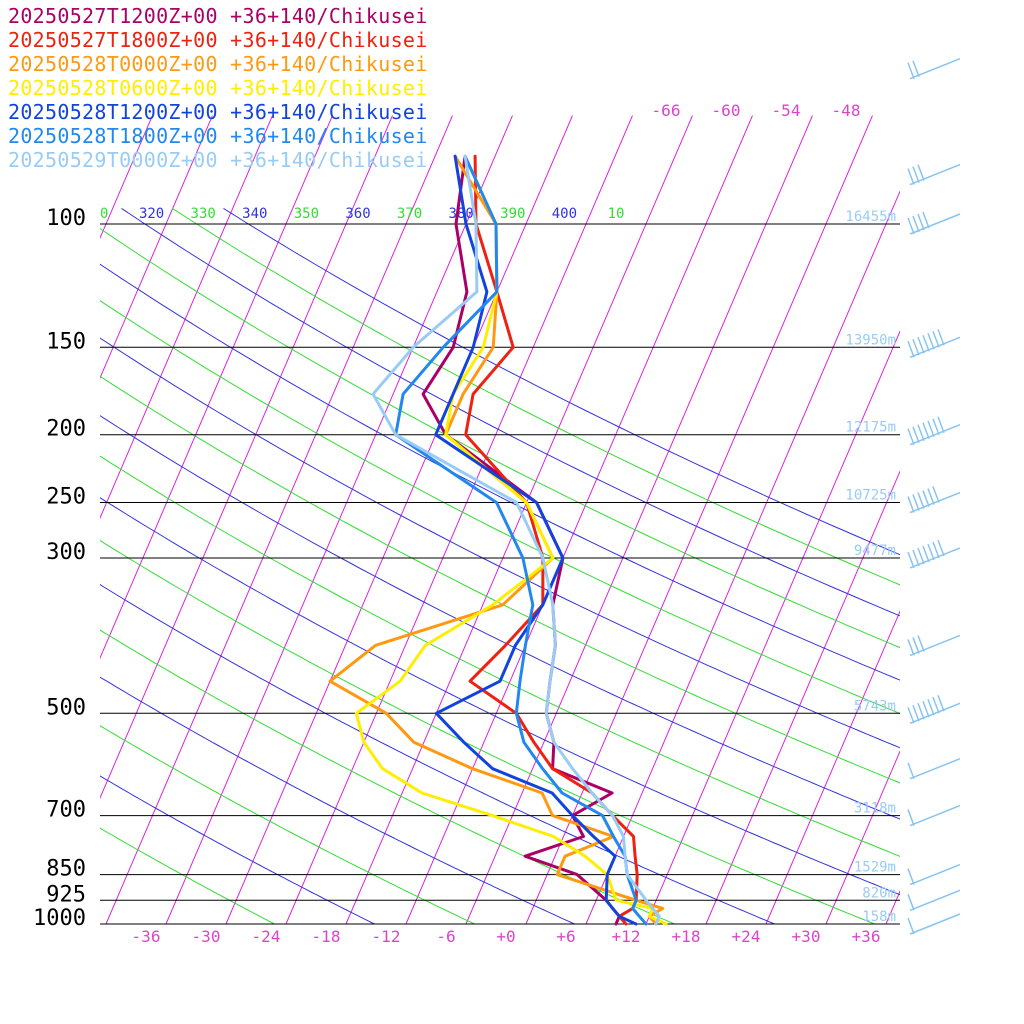 This screenshot has height=1024, width=1024. What do you see at coordinates (445, 936) in the screenshot?
I see `x-tick-label: -6` at bounding box center [445, 936].